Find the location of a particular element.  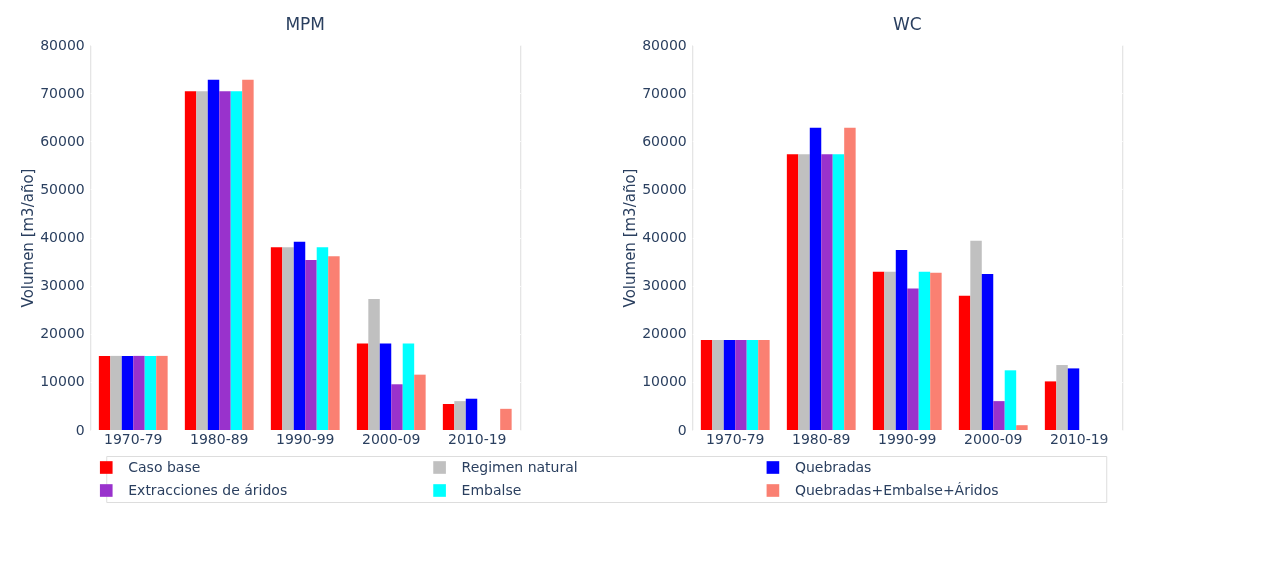

legend-label: Regimen natural is located at coordinates (519, 466).